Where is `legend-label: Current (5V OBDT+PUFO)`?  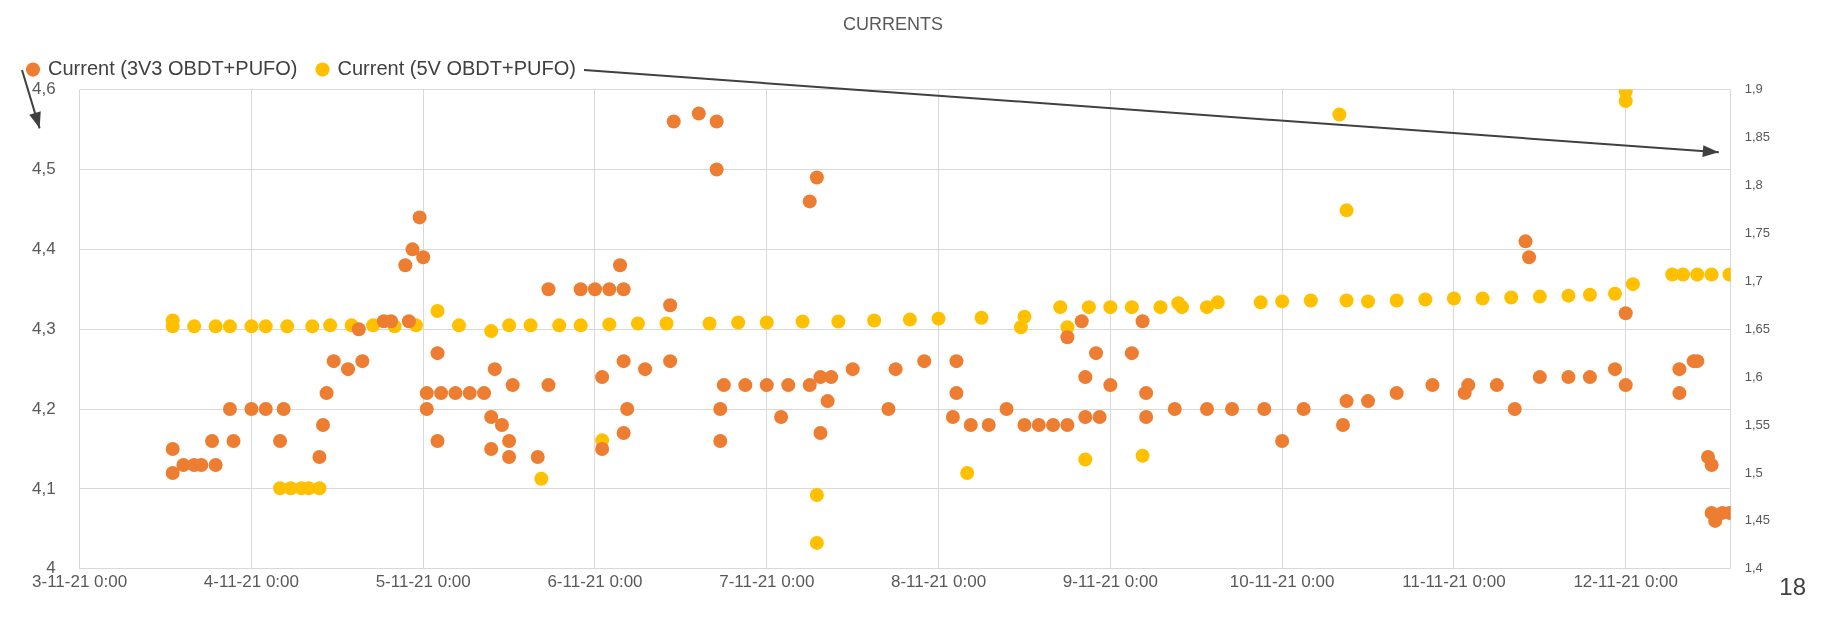
legend-label: Current (5V OBDT+PUFO) is located at coordinates (456, 68).